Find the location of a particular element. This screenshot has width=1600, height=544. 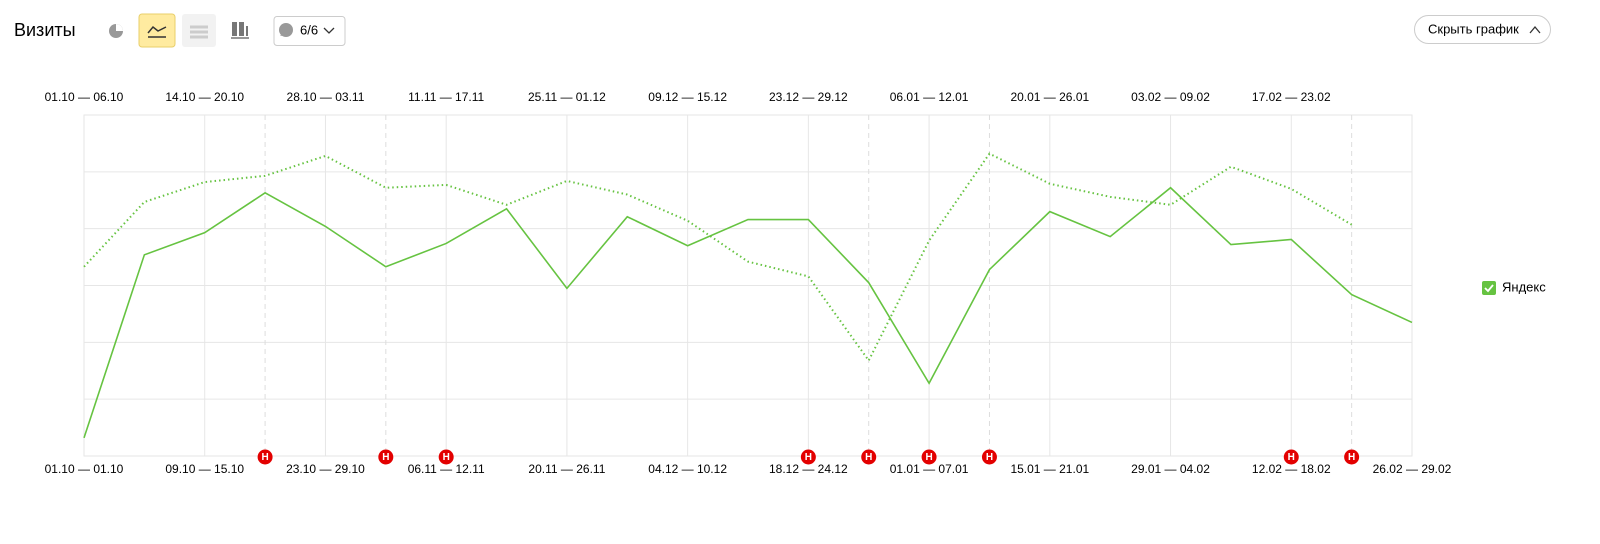

comments-button is located at coordinates (309, 31).